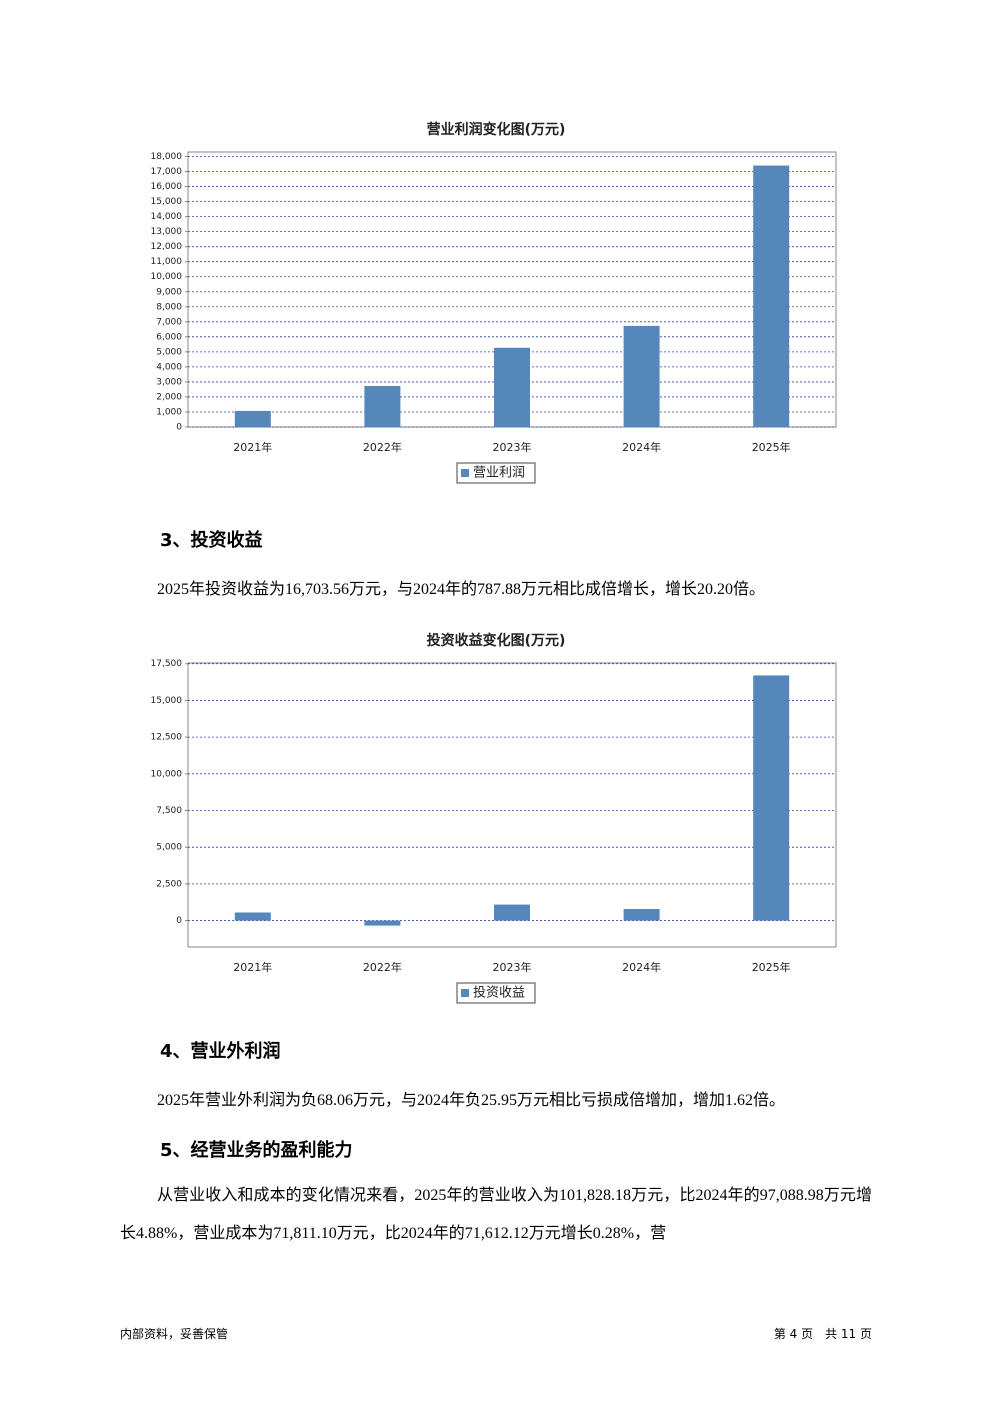  What do you see at coordinates (496, 129) in the screenshot?
I see `chart-title: 营业利润变化图(万元)` at bounding box center [496, 129].